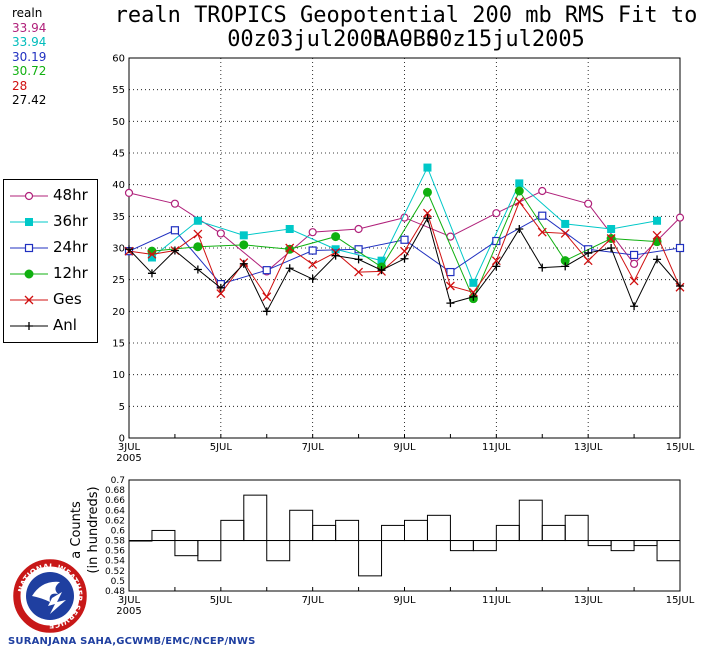 The height and width of the screenshot is (650, 712). Describe the element at coordinates (115, 572) in the screenshot. I see `y-tick-label: 0.52` at that location.